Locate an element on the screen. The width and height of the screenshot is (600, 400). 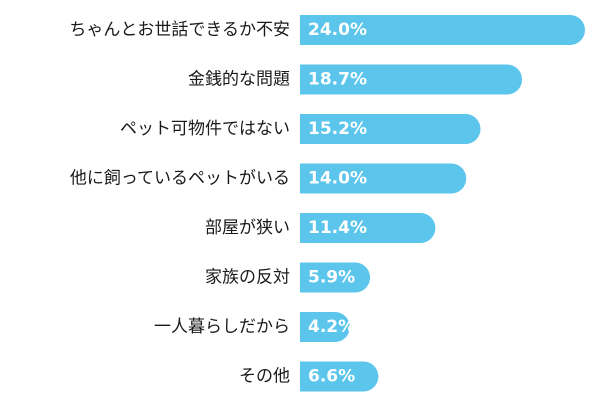
value-label-2: 15.2% is located at coordinates (337, 129).